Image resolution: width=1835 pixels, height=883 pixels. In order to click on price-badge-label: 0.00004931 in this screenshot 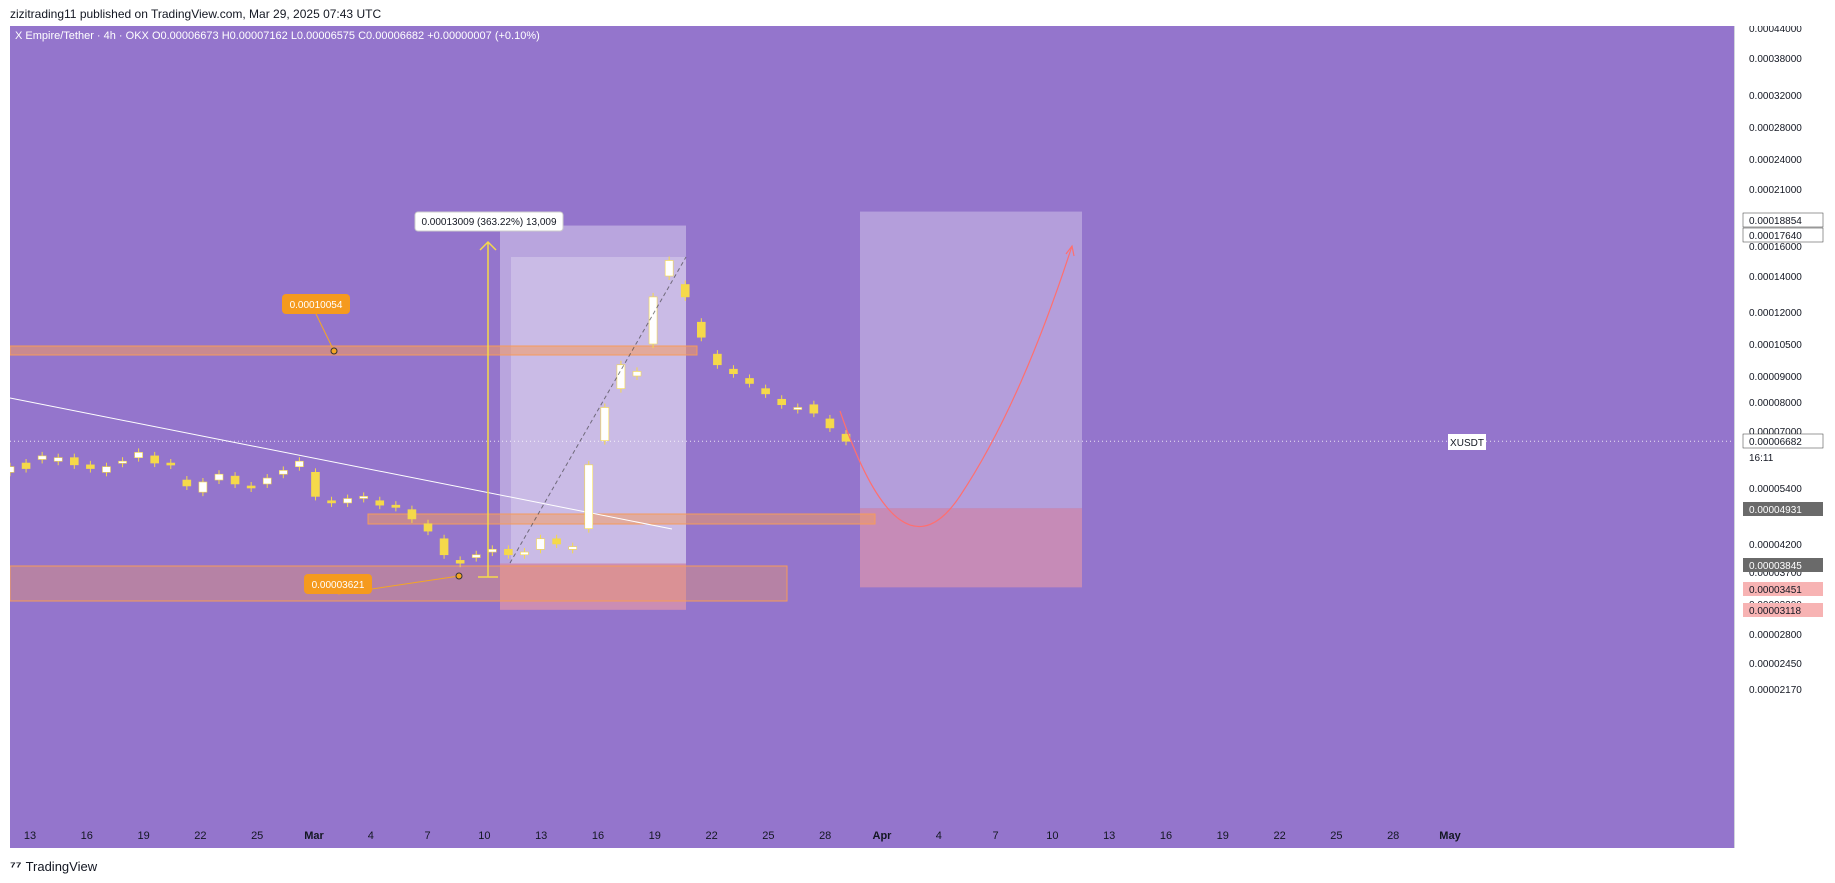, I will do `click(1775, 510)`.